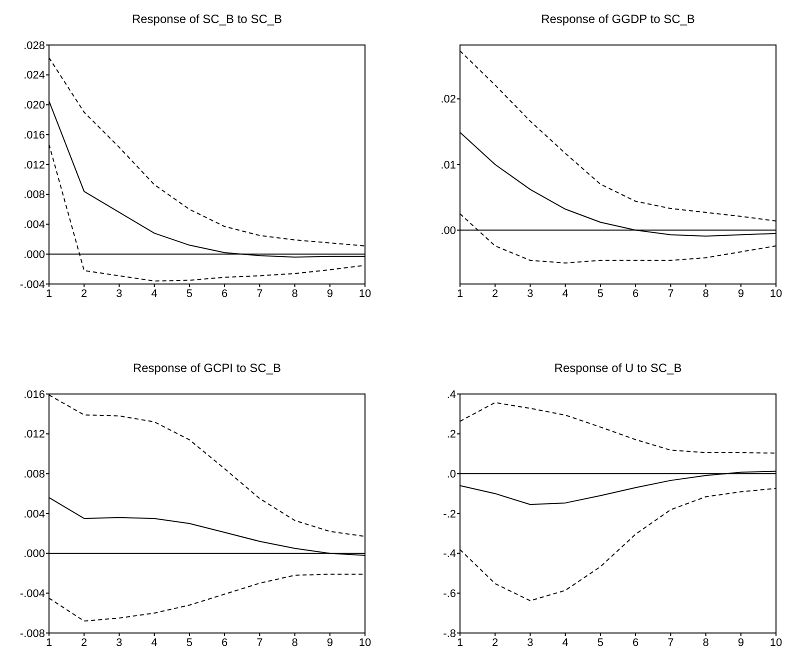  What do you see at coordinates (207, 19) in the screenshot?
I see `chart-title: Response of SC_B to SC_B` at bounding box center [207, 19].